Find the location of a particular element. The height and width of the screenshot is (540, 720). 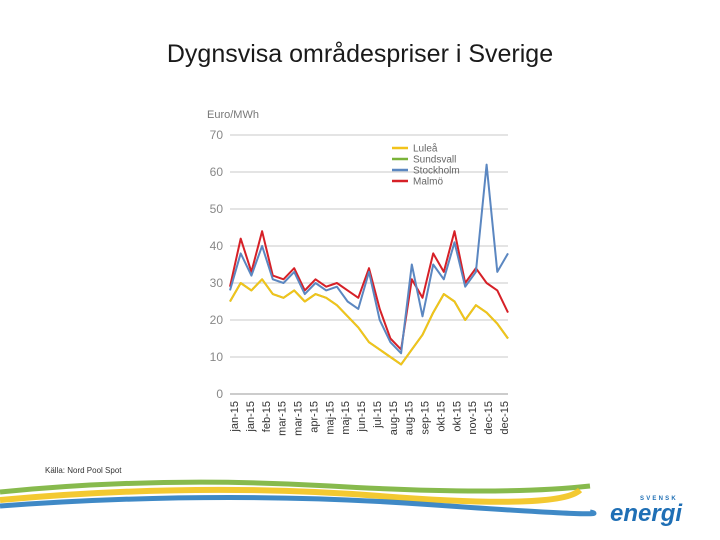

svensk-energi-logo: SVENSK energi is located at coordinates (646, 511).